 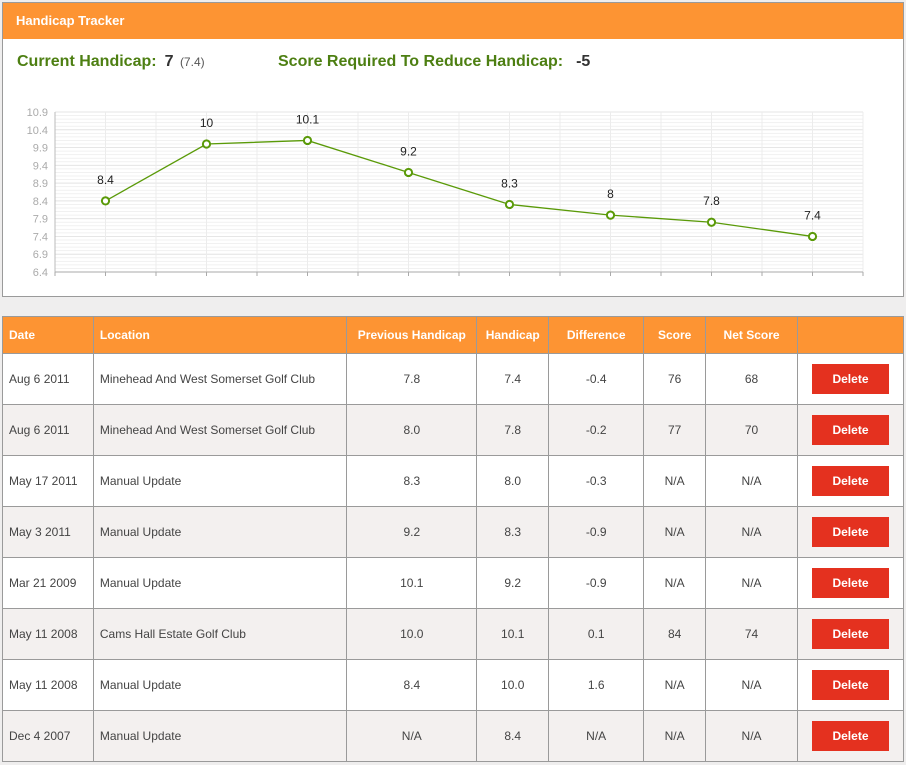 What do you see at coordinates (421, 61) in the screenshot?
I see `score-required-label: Score Required To Reduce Handicap:` at bounding box center [421, 61].